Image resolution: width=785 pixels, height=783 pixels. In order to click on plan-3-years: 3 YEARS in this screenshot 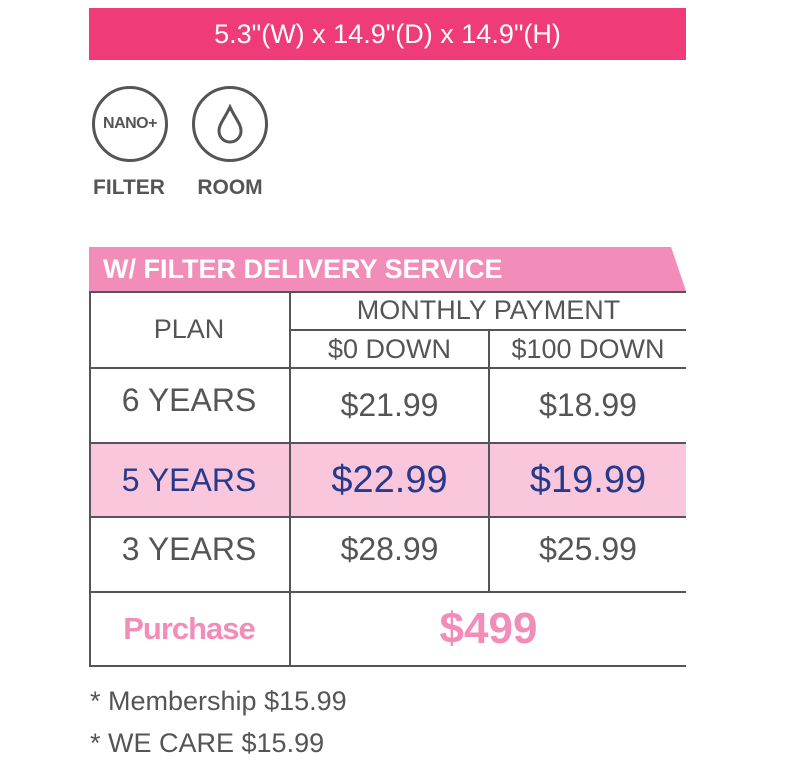, I will do `click(189, 549)`.